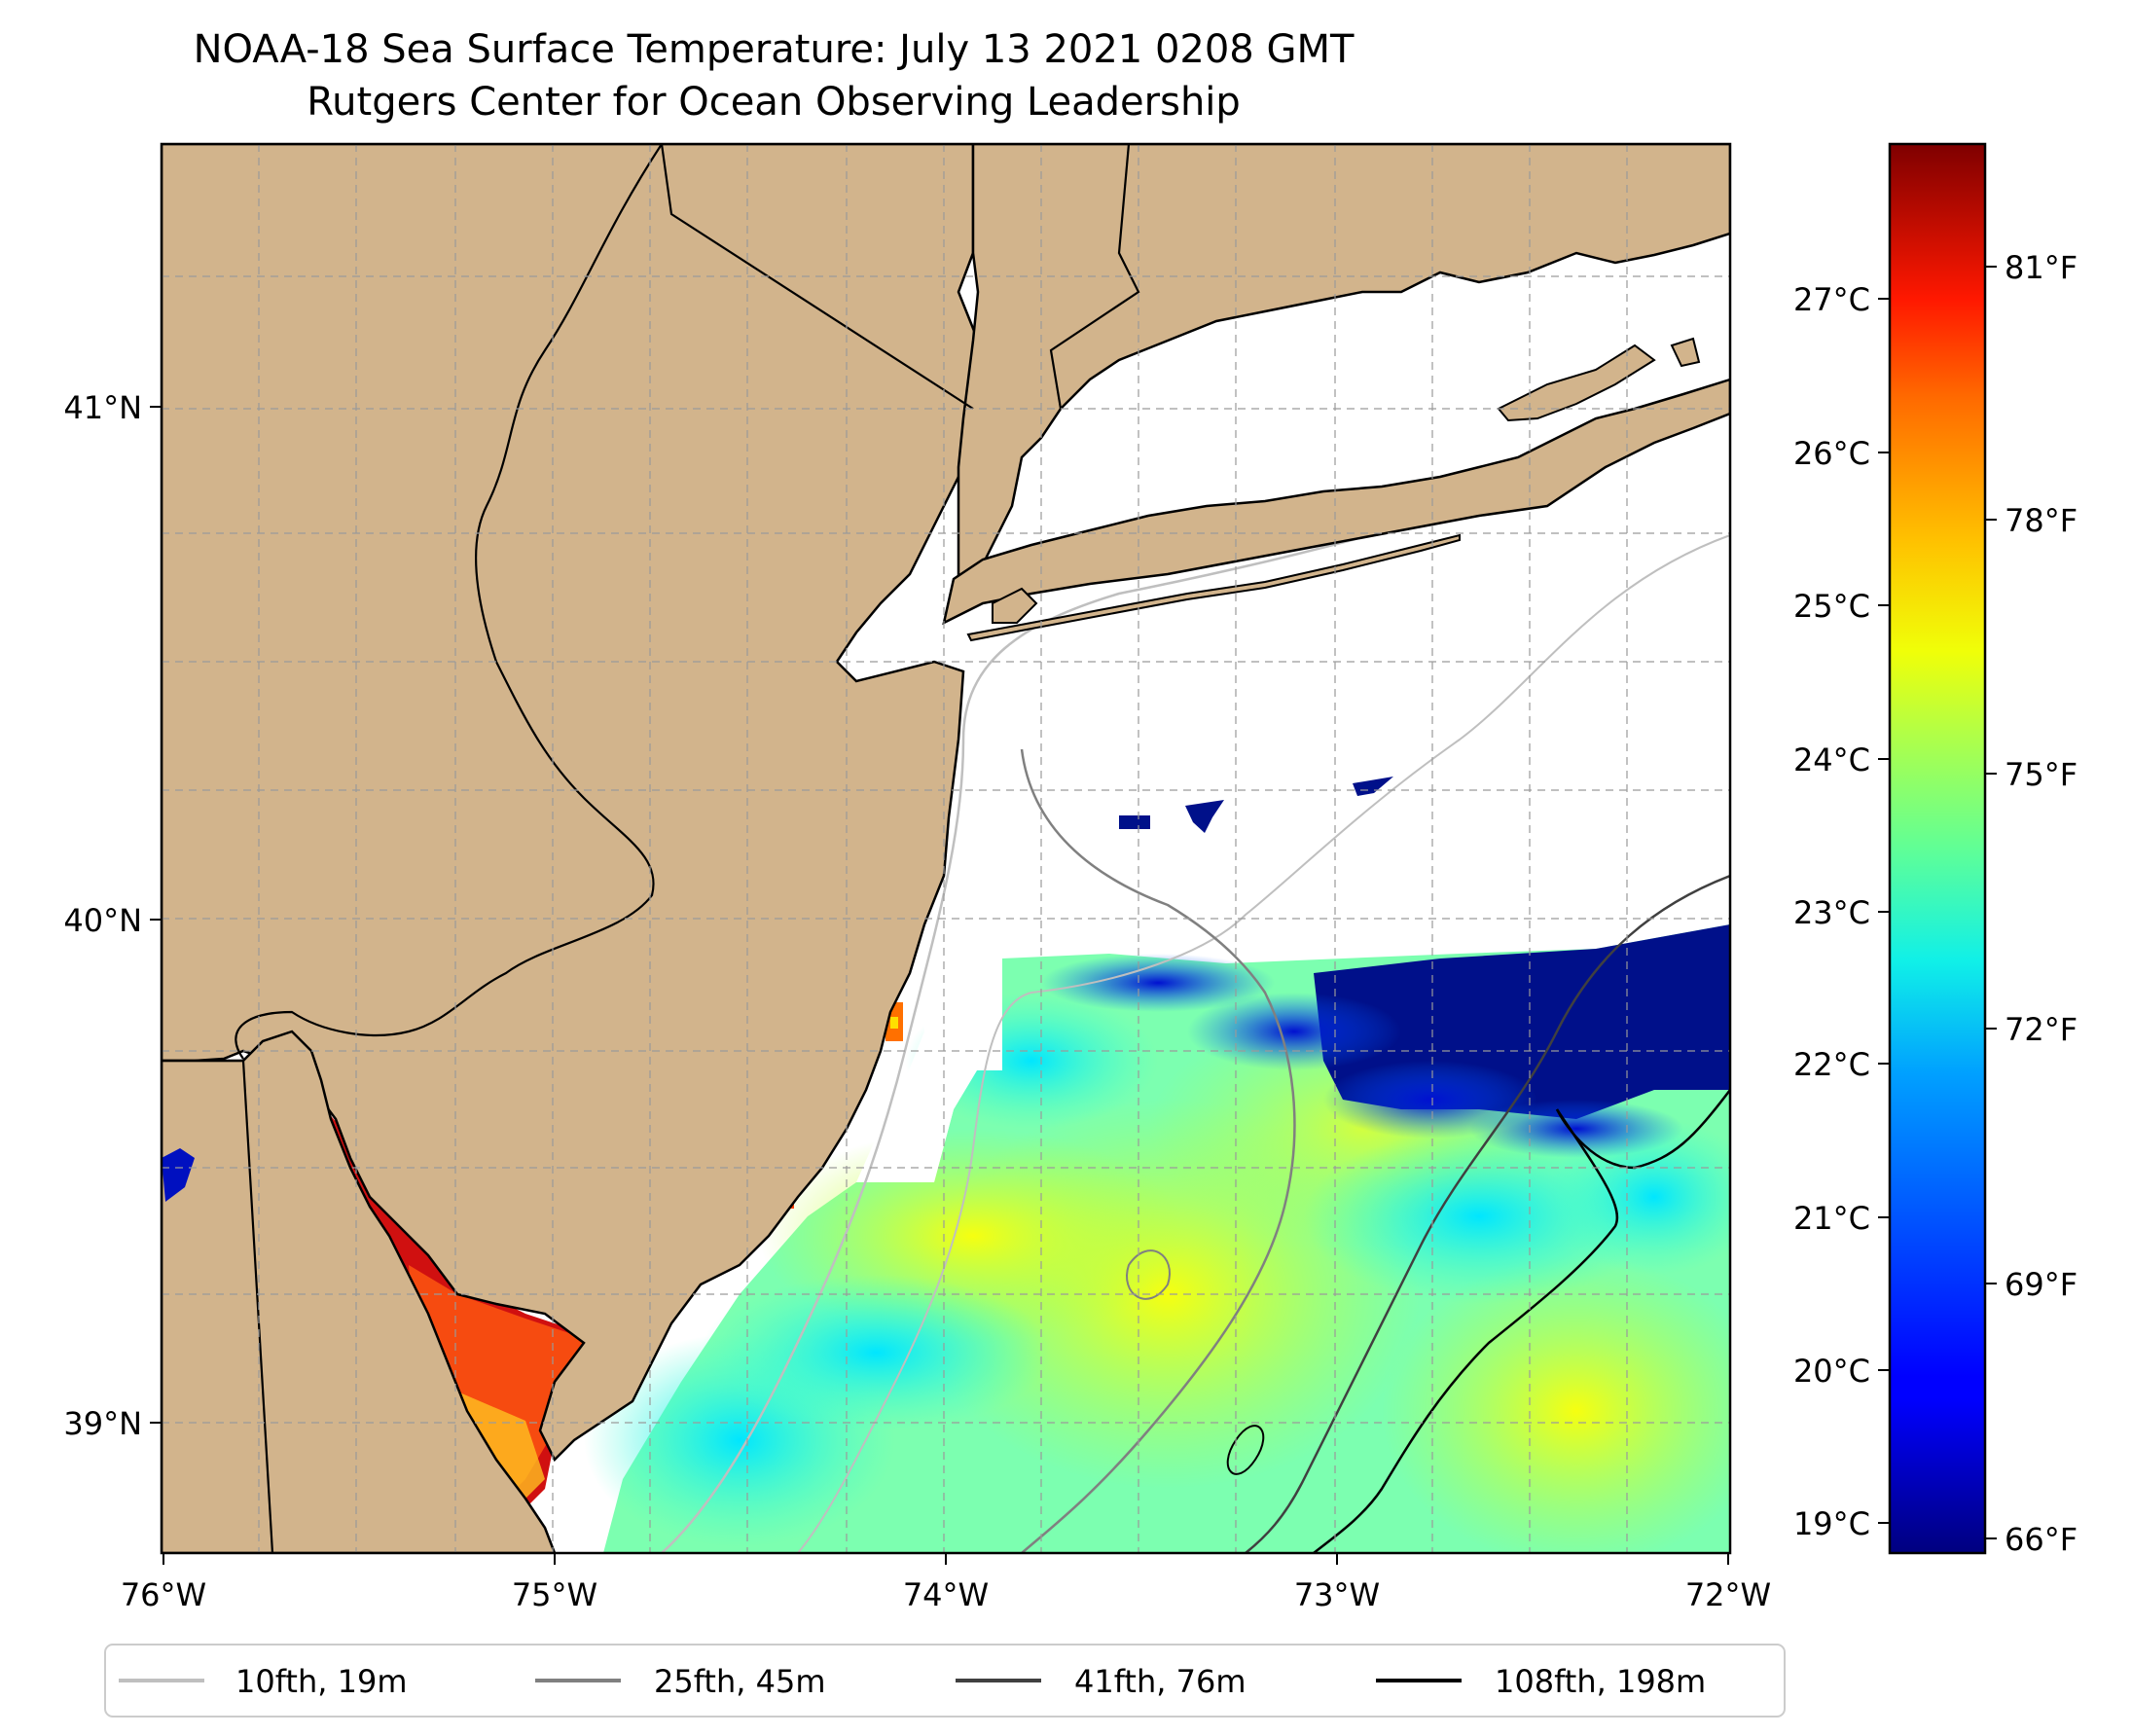  I want to click on fahrenheit-tick: 78°F, so click(2041, 520).